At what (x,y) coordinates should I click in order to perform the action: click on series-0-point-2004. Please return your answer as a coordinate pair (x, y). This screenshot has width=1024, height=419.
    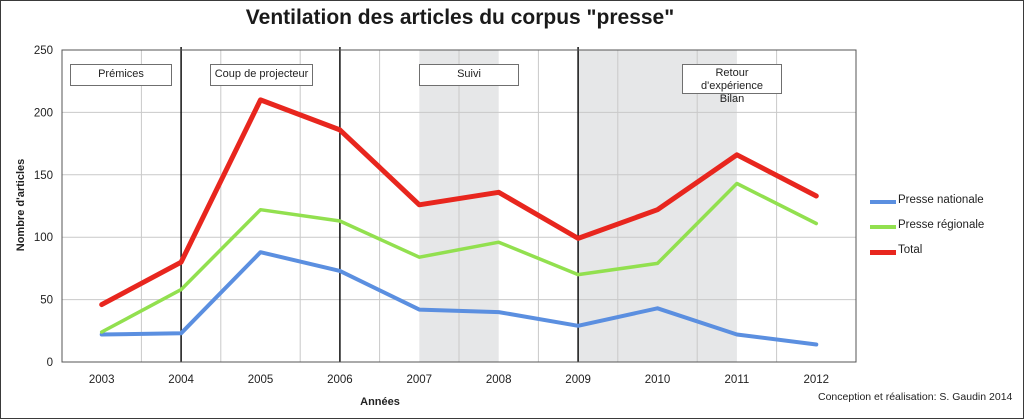
    Looking at the image, I should click on (181, 333).